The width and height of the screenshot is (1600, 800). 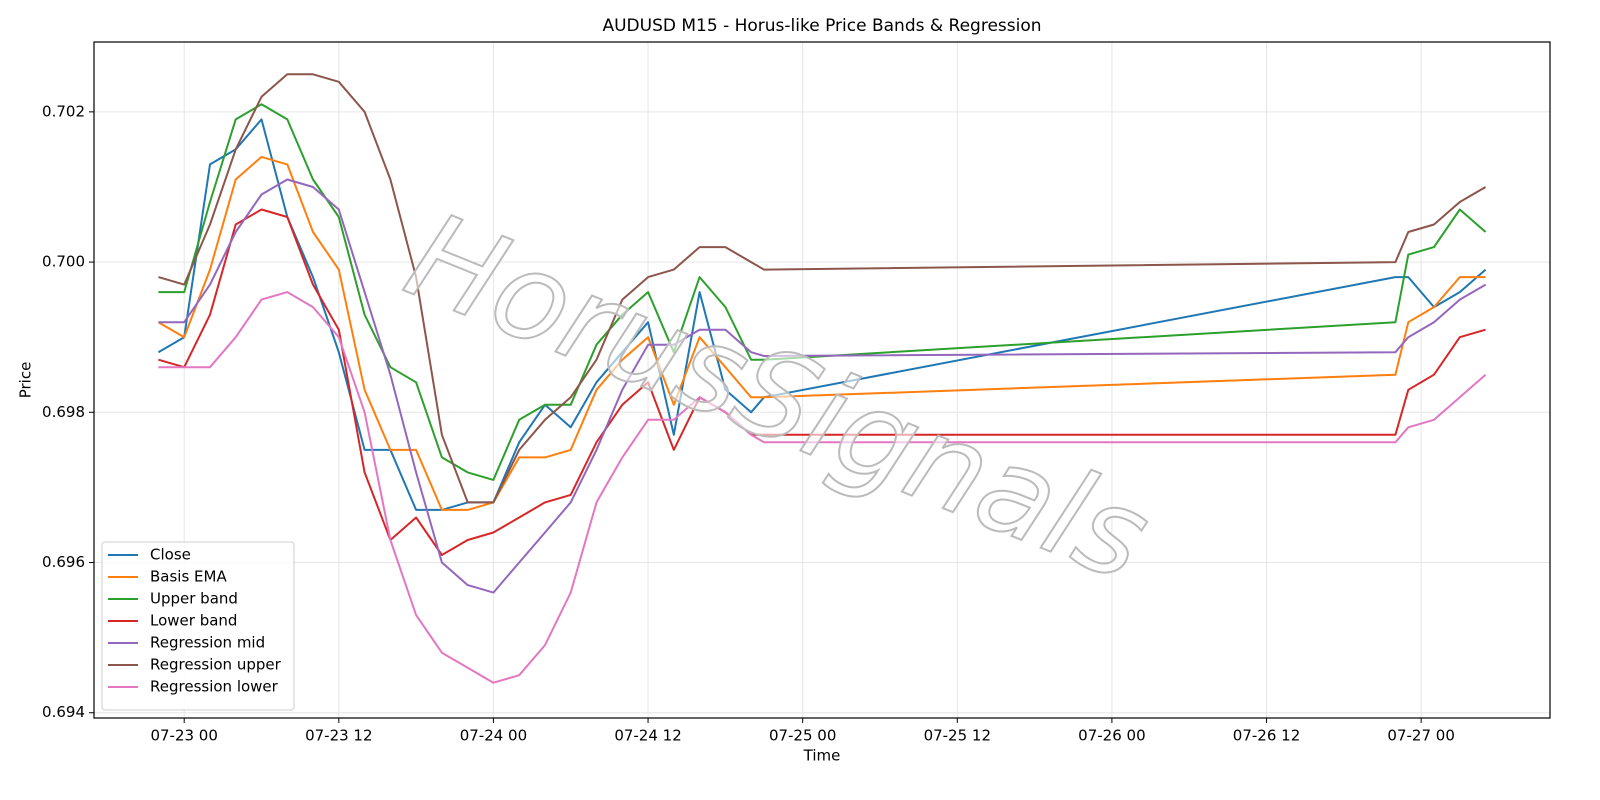 What do you see at coordinates (26, 380) in the screenshot?
I see `y-axis-label: Price` at bounding box center [26, 380].